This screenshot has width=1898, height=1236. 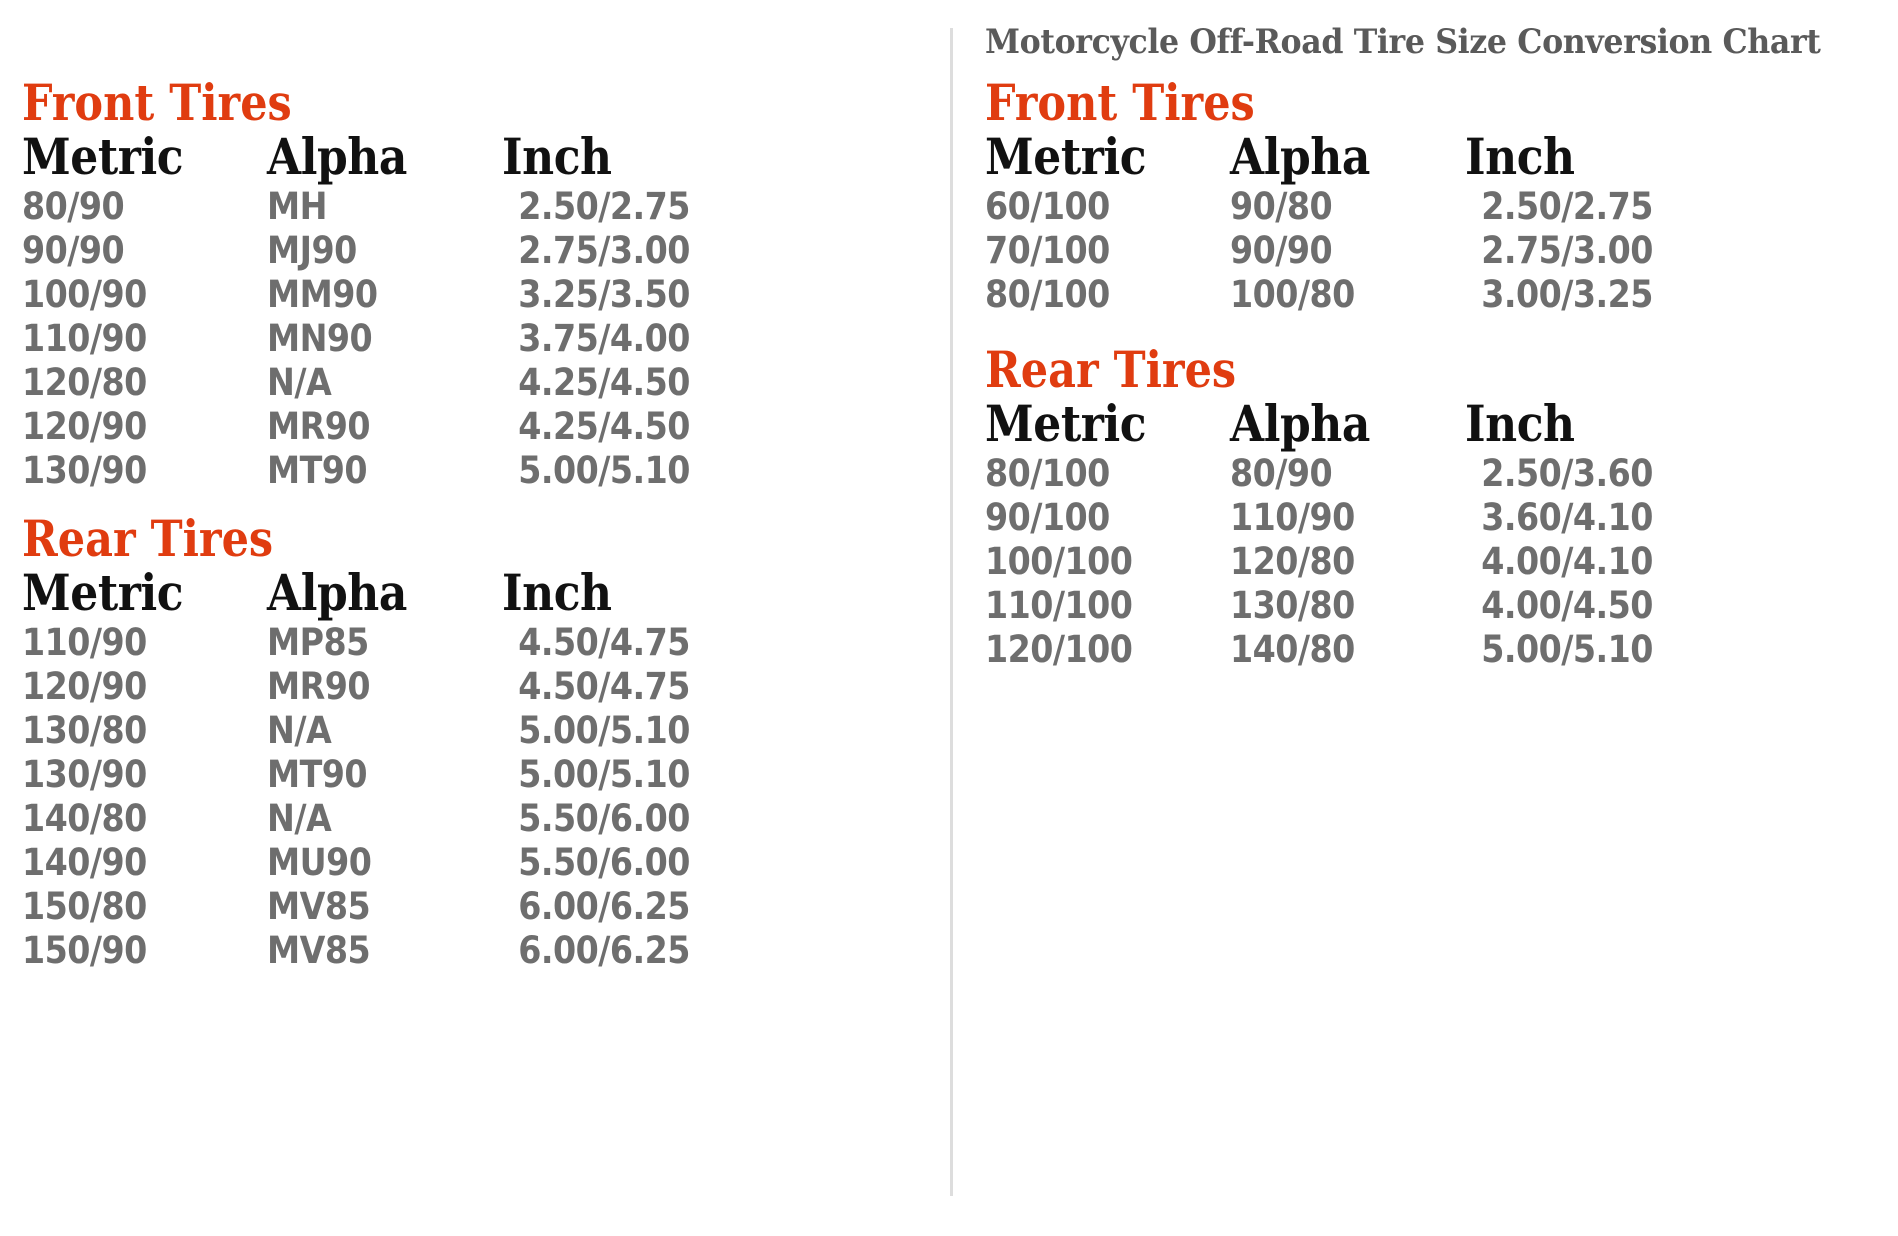 I want to click on cell-metric: 100/90, so click(x=84, y=295).